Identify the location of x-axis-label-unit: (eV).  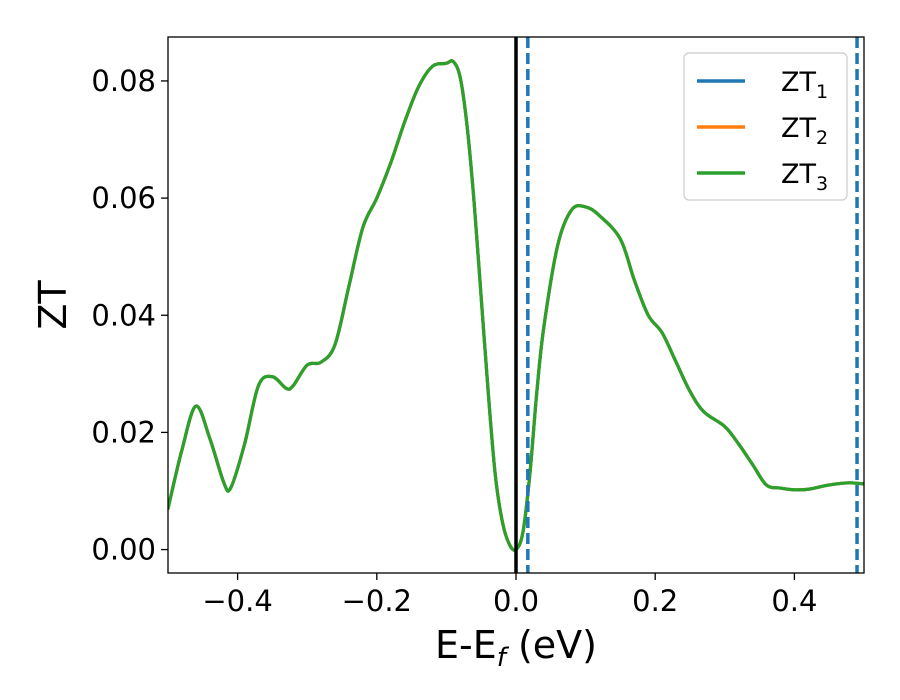
(551, 645).